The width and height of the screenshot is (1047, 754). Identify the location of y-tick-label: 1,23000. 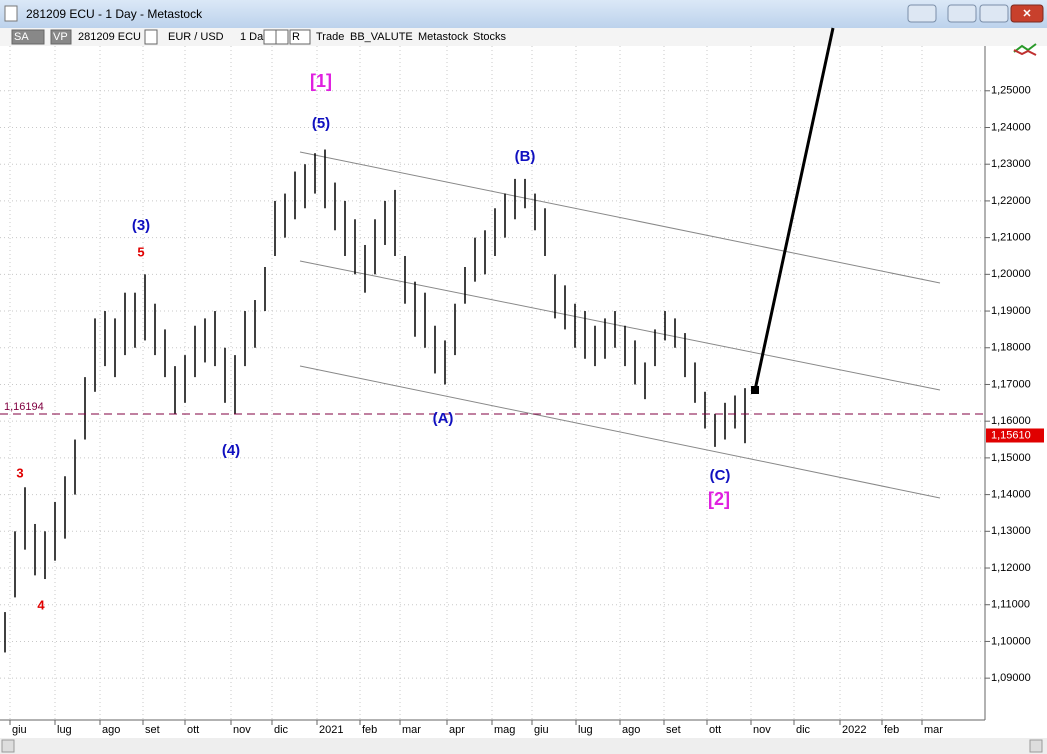
(1011, 164).